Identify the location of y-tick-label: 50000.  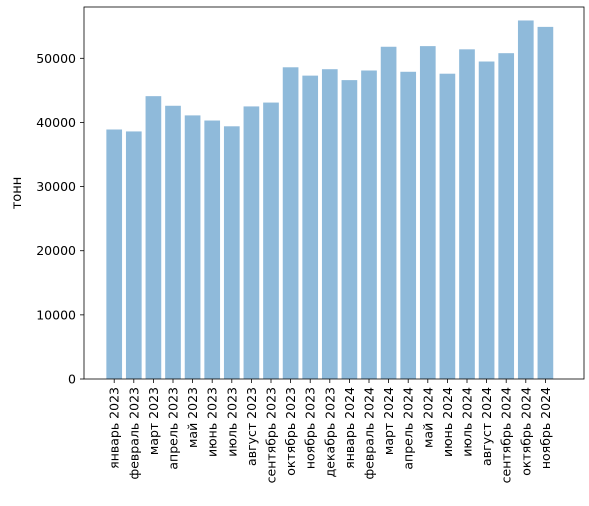
(56, 58).